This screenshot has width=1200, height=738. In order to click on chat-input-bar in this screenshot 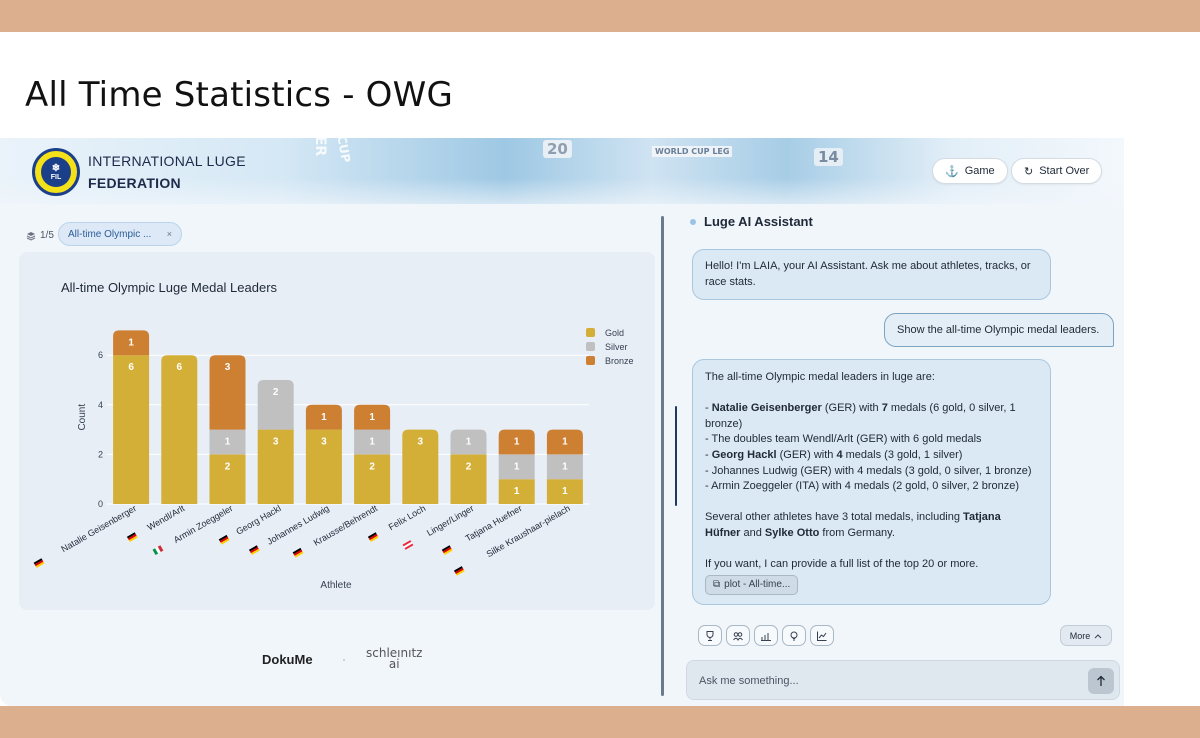, I will do `click(903, 680)`.